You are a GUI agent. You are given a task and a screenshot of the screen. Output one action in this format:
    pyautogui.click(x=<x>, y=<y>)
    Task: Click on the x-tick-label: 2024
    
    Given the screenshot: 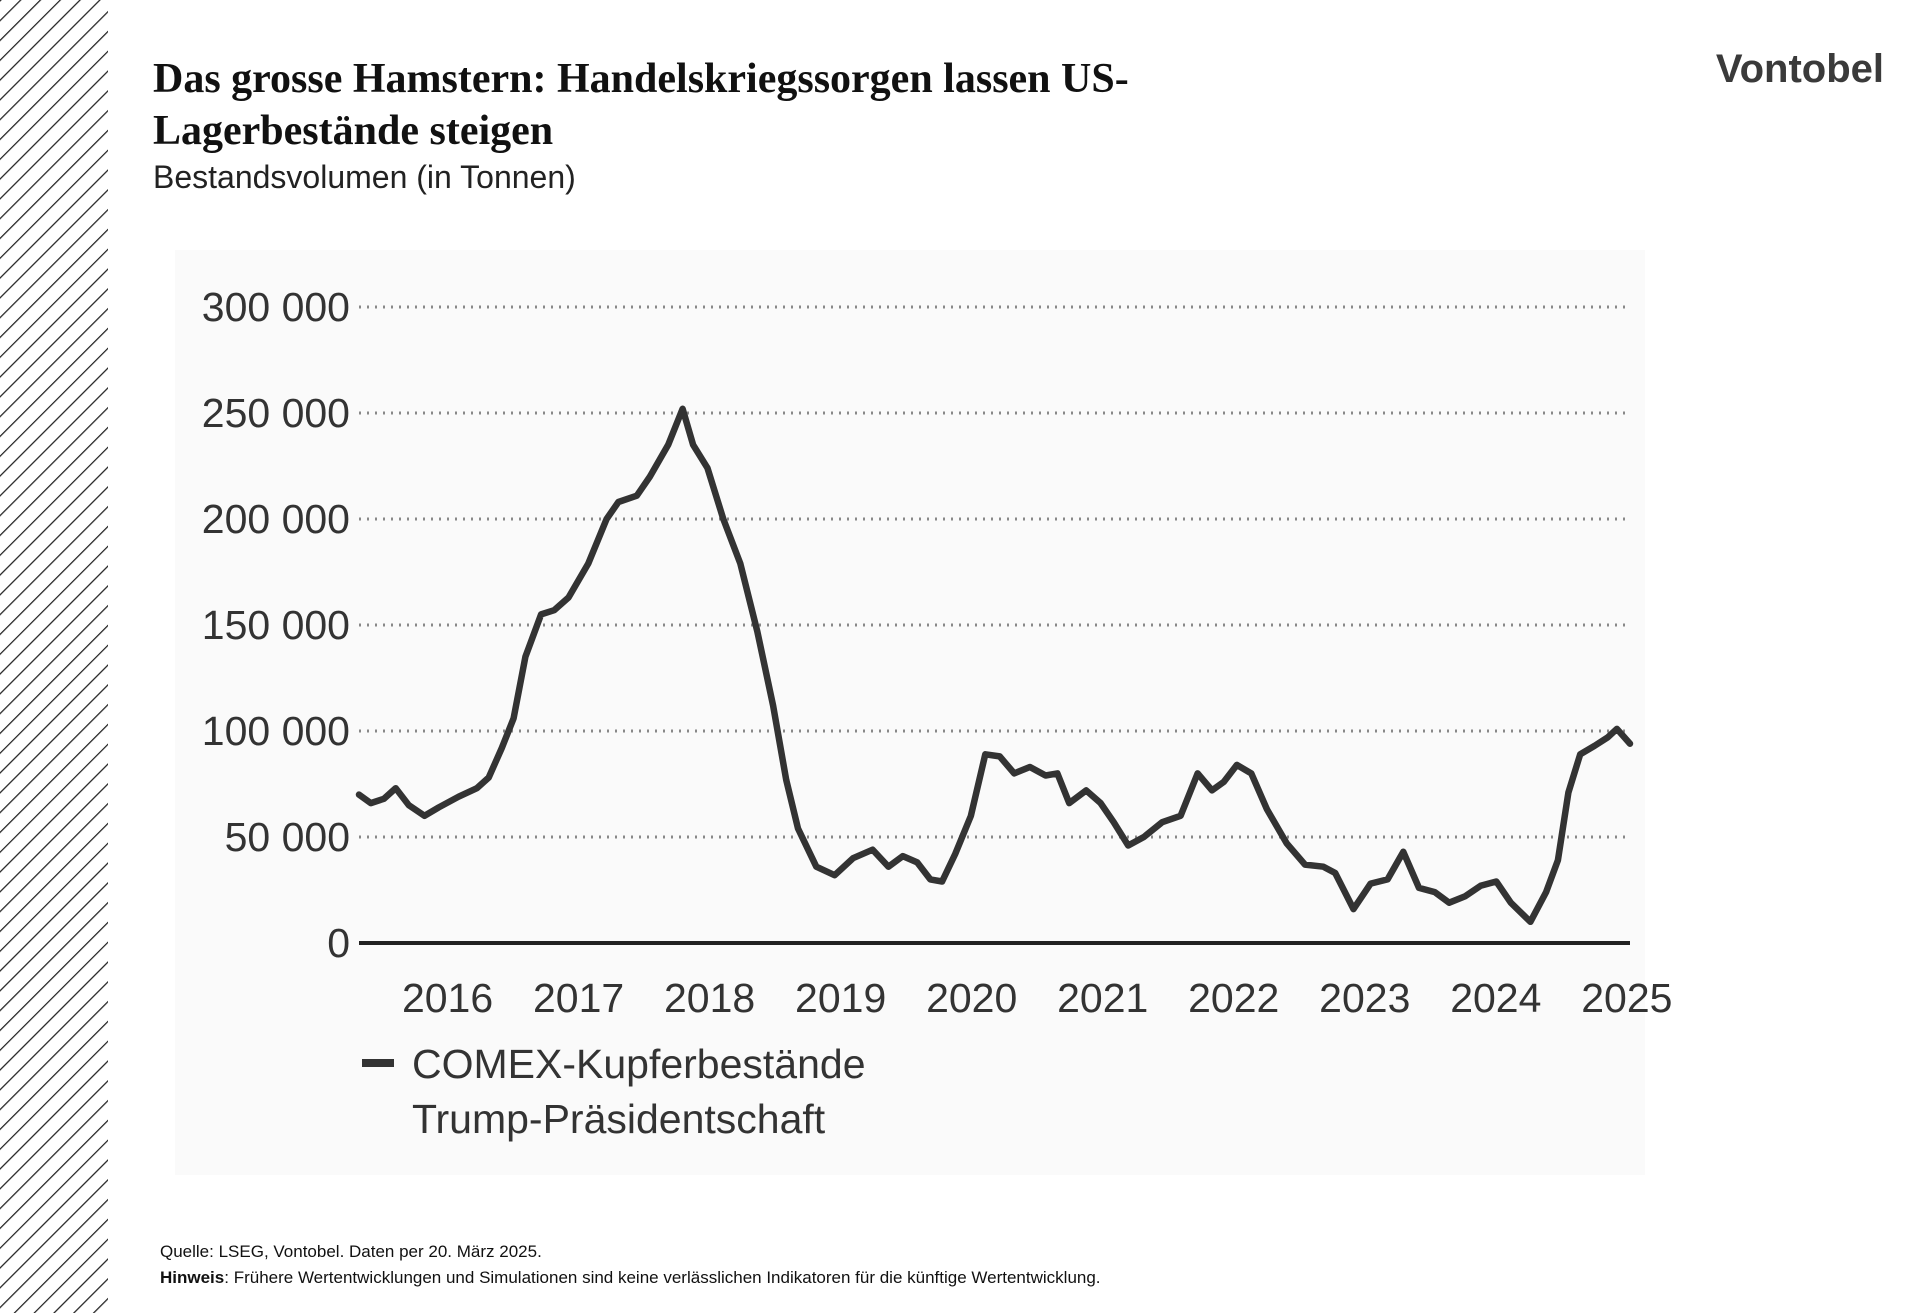 What is the action you would take?
    pyautogui.click(x=1495, y=998)
    